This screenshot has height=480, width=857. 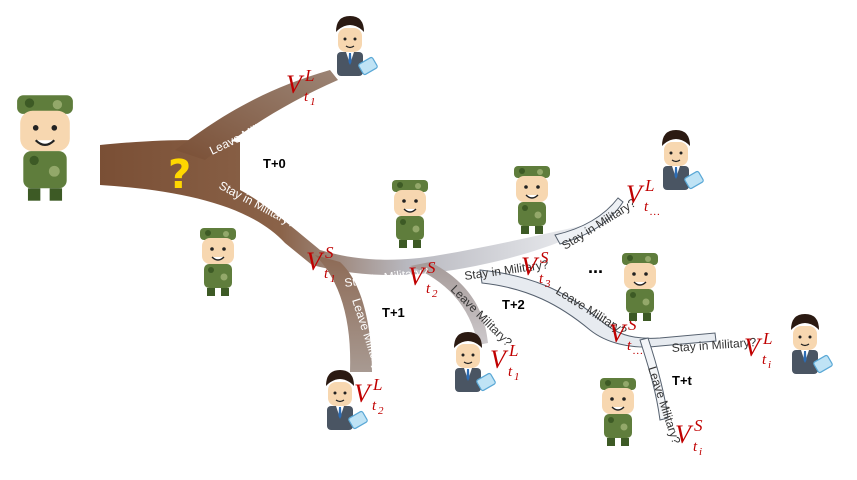 I want to click on leave-branch-t0, so click(x=256, y=115).